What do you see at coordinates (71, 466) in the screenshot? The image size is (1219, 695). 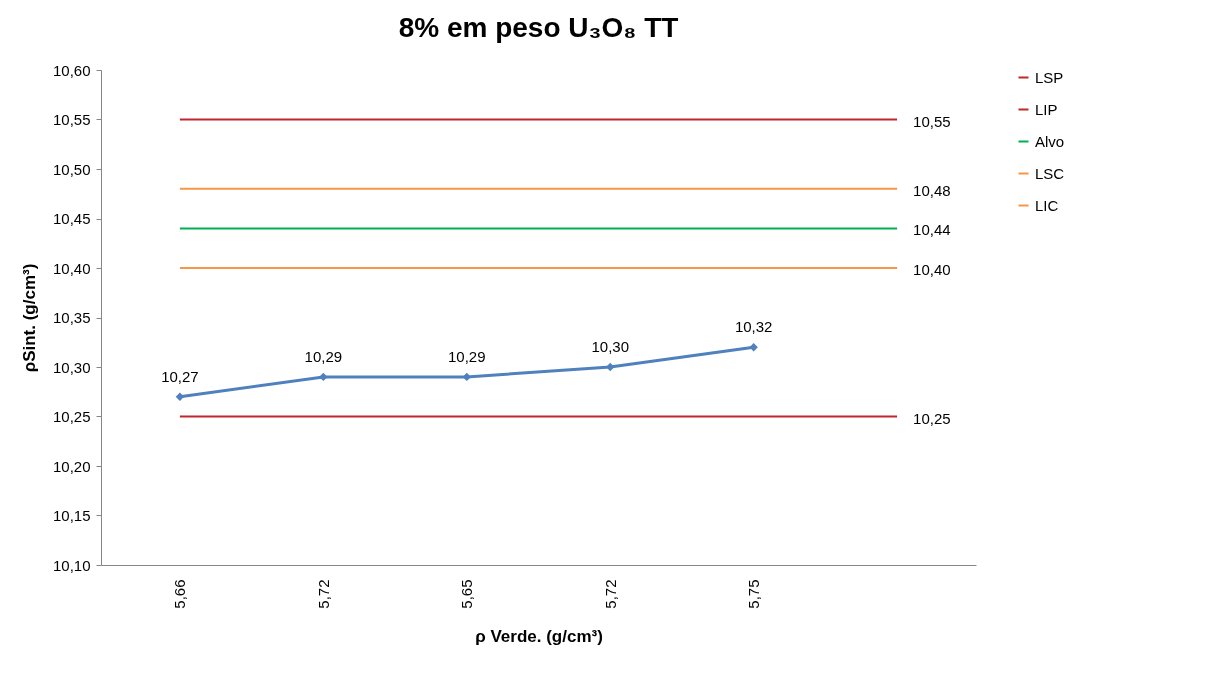 I see `y-tick-label: 10,20` at bounding box center [71, 466].